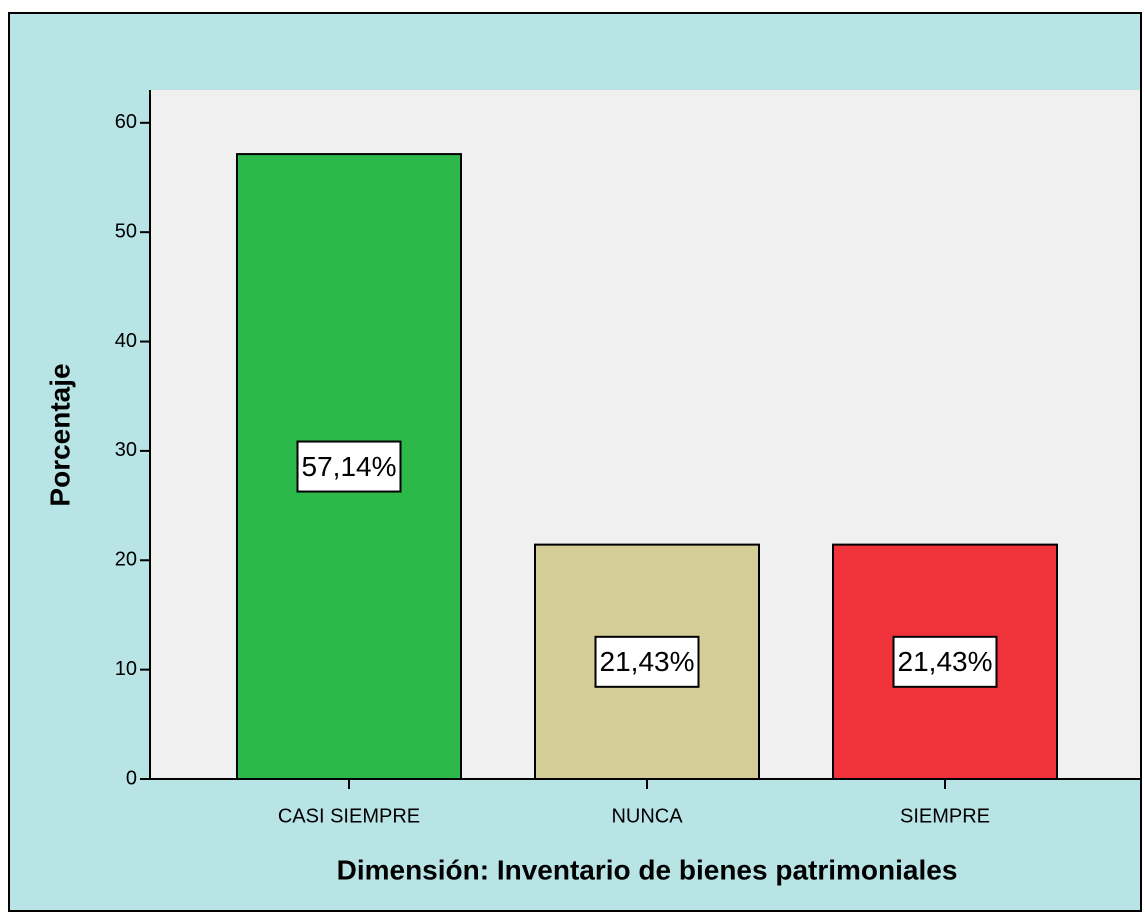  Describe the element at coordinates (126, 122) in the screenshot. I see `y-tick-label: 60` at that location.